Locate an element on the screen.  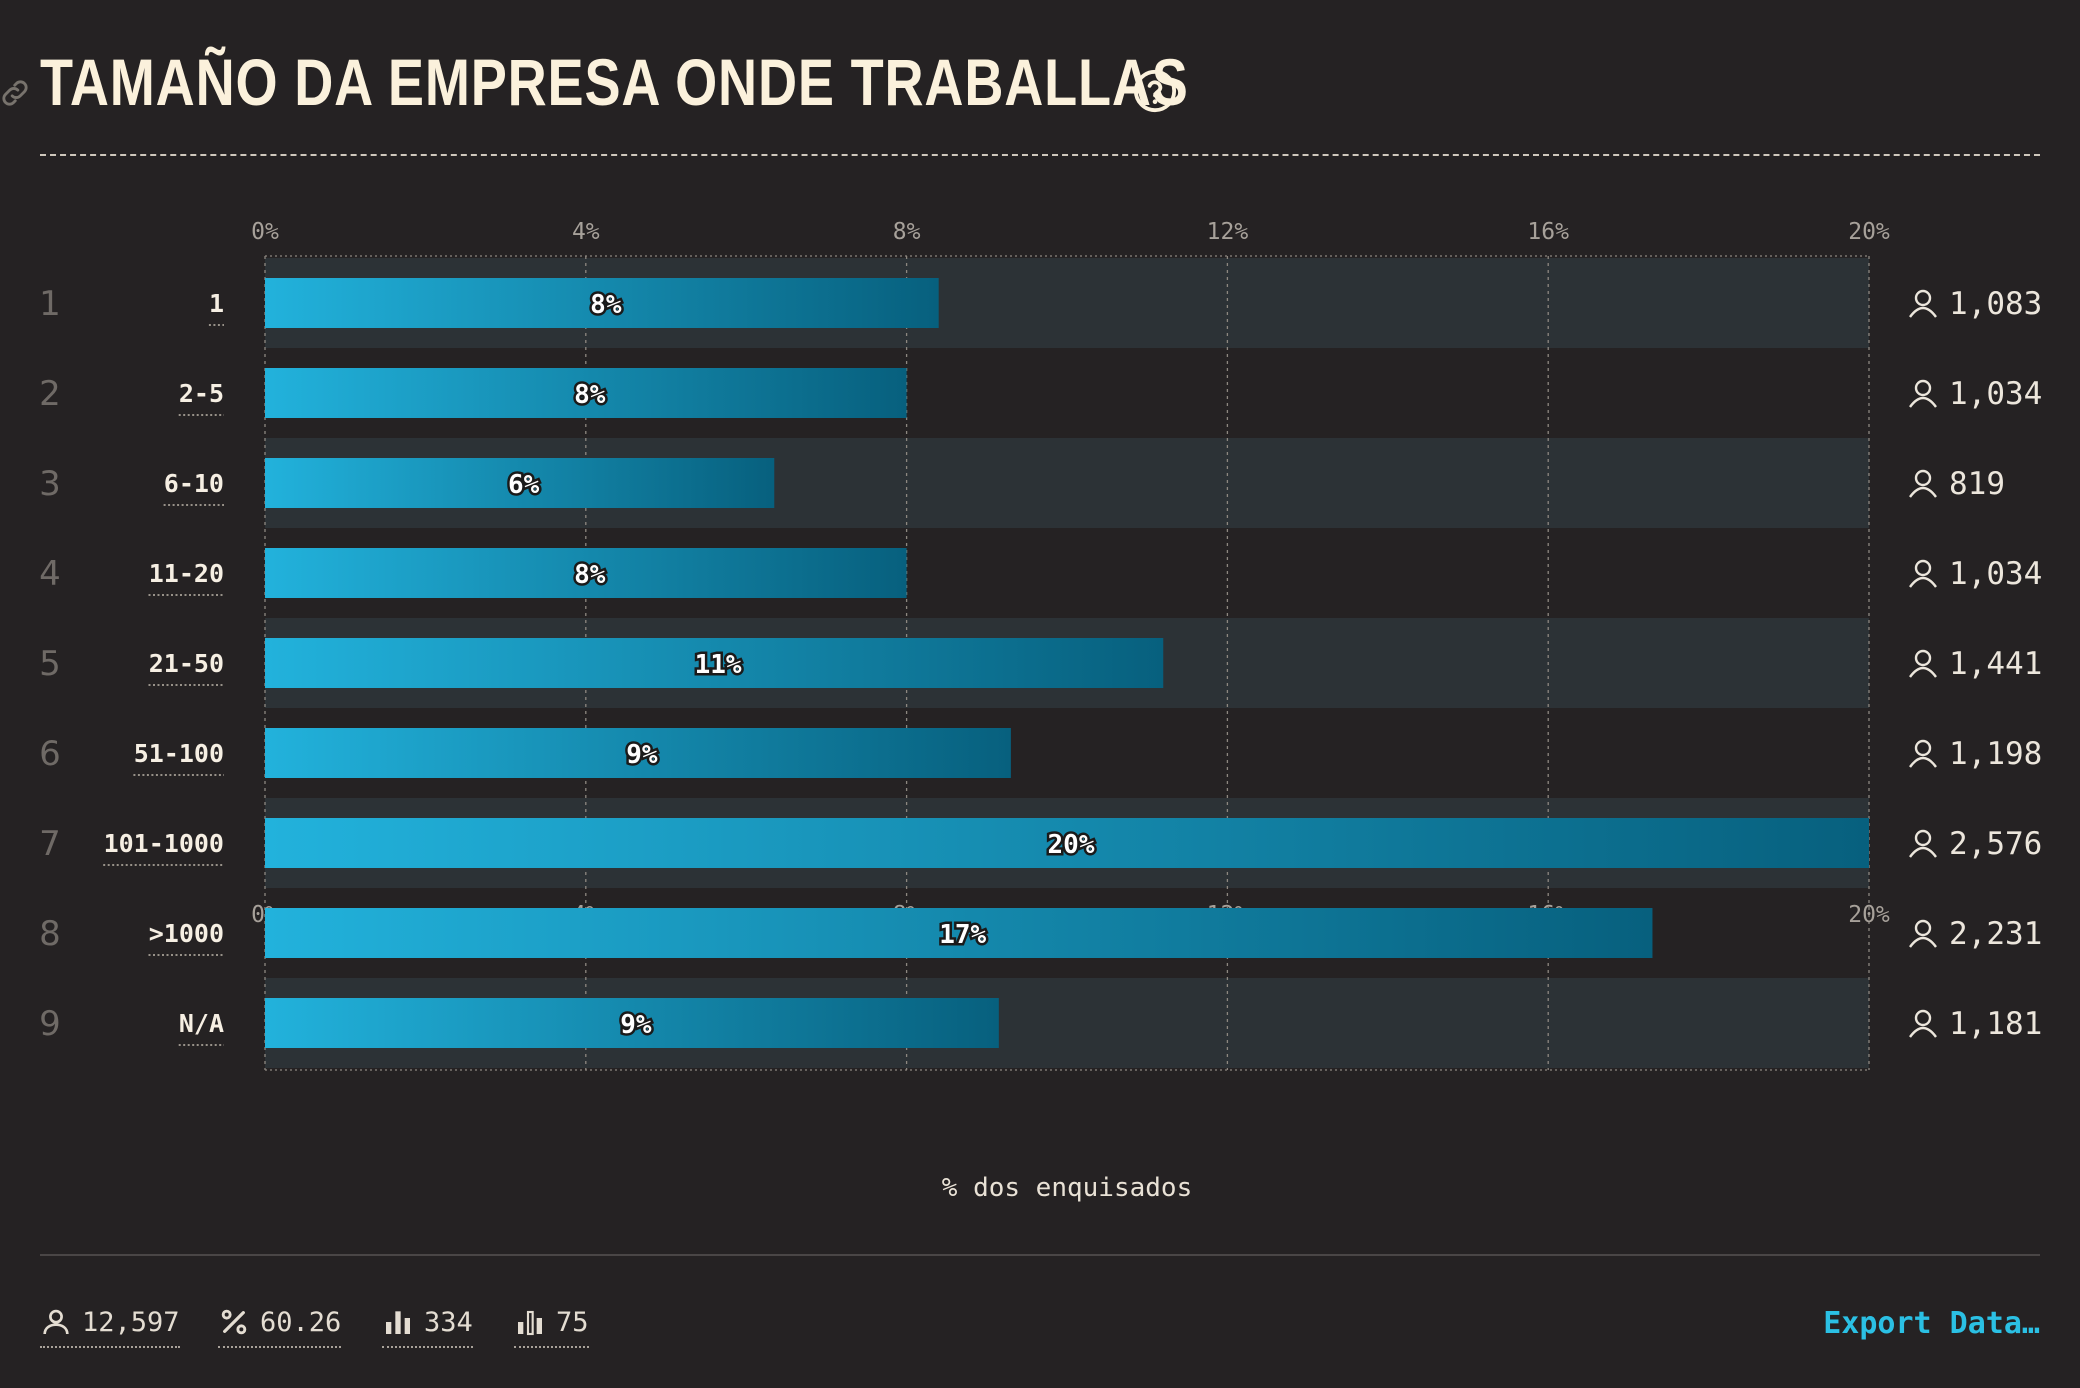
x-tick-top: 20% is located at coordinates (1869, 232).